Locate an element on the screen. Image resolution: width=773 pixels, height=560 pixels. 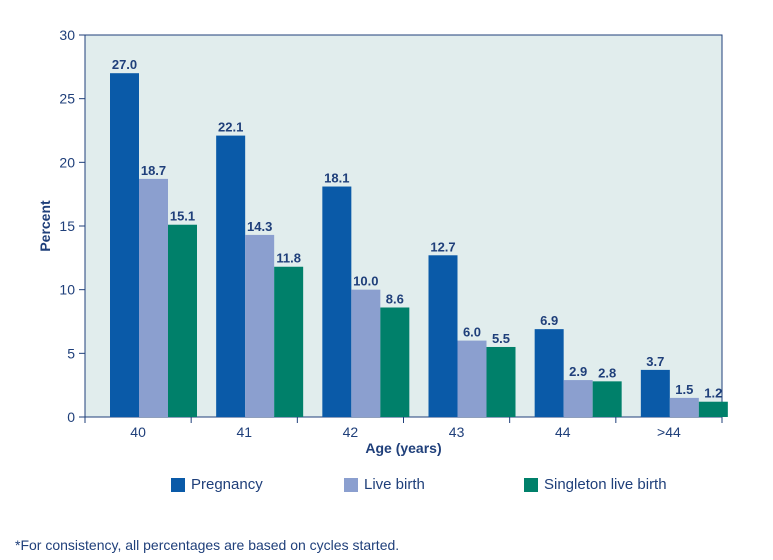
x-tick-label: 40 is located at coordinates (138, 432).